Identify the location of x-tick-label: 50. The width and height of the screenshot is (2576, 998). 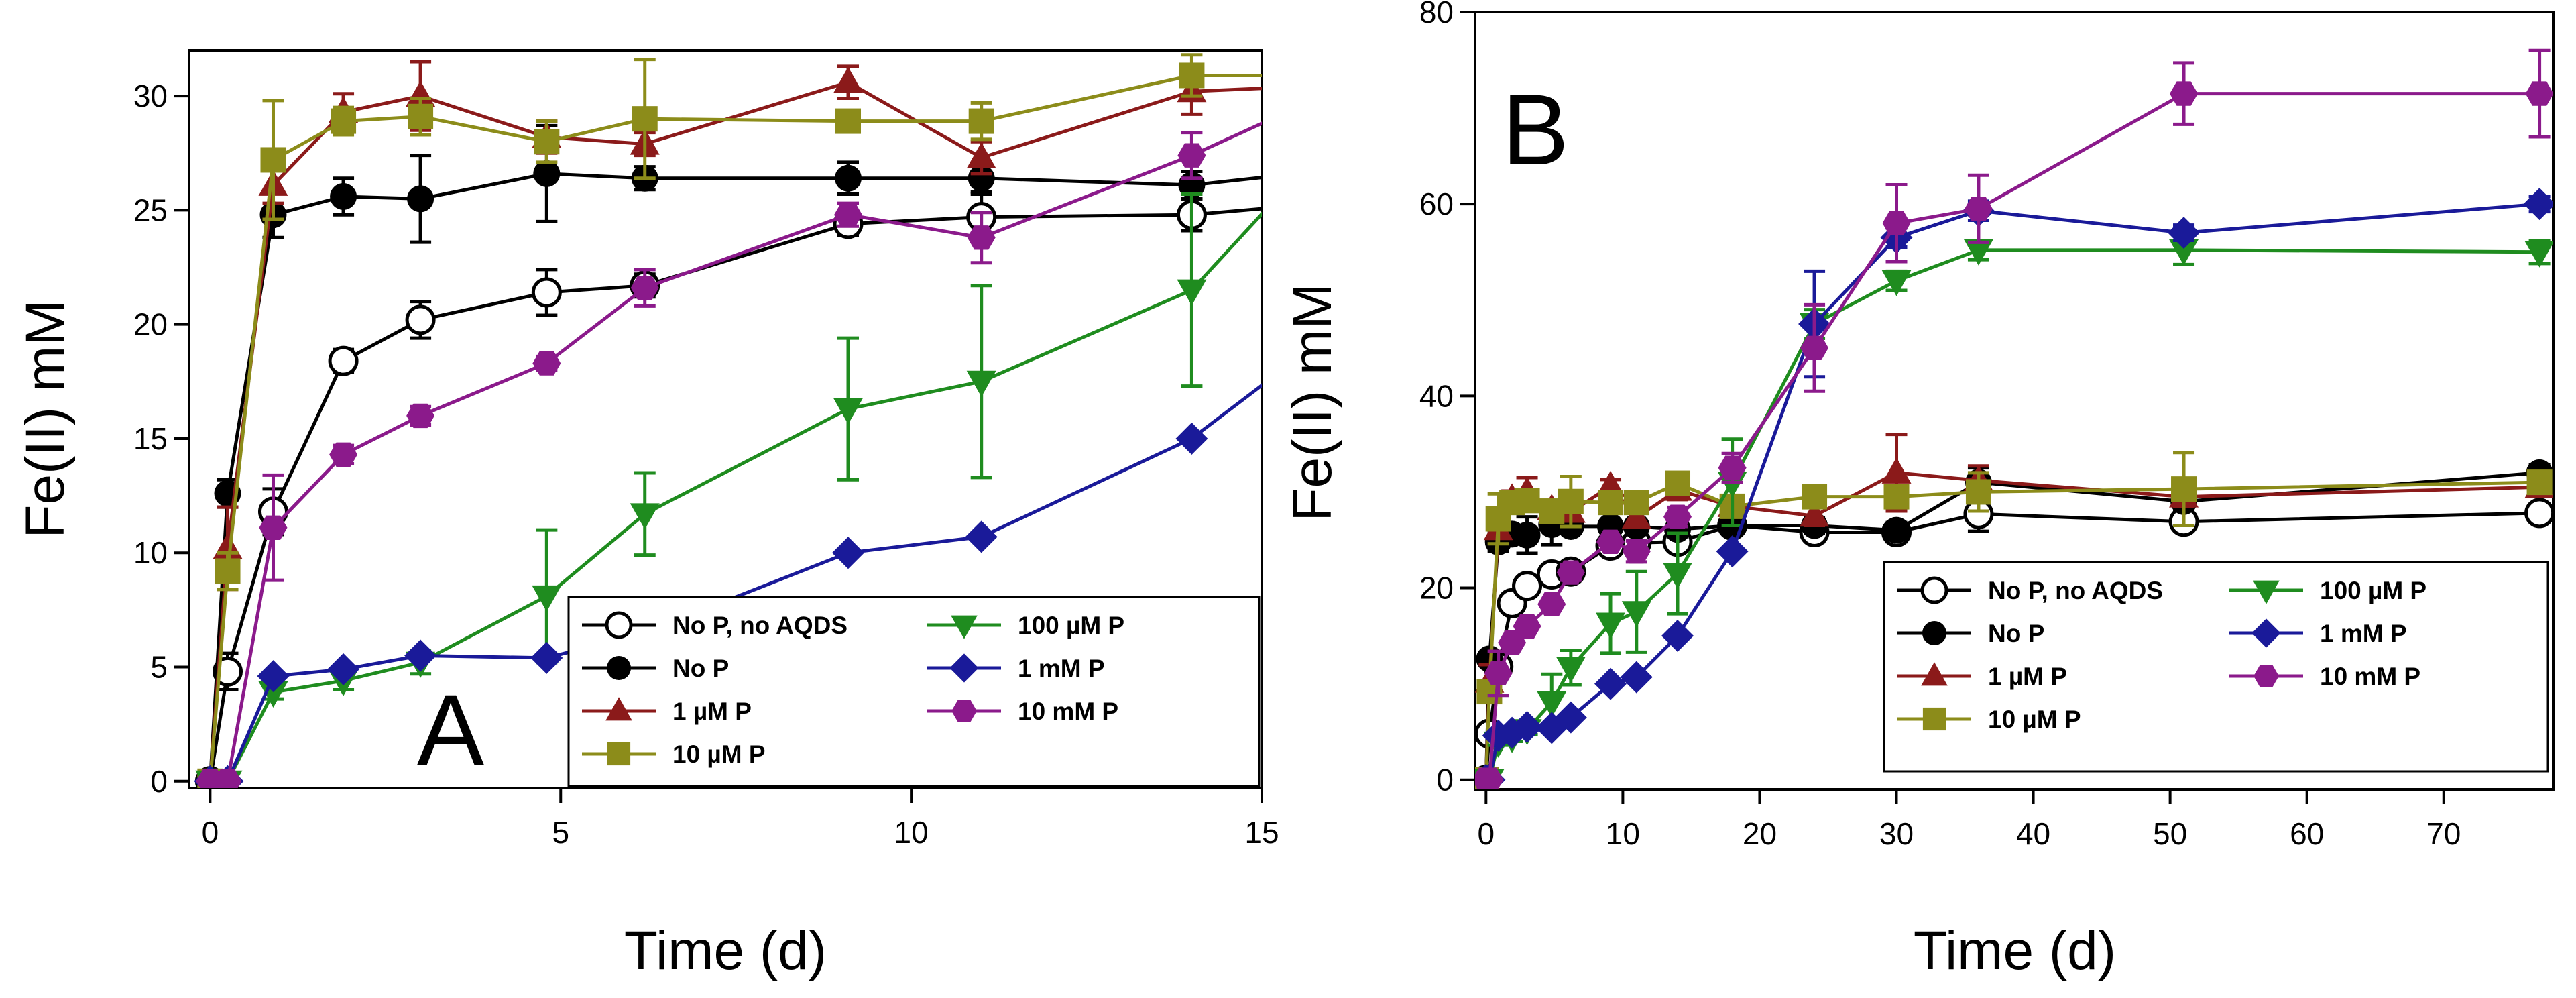
(2170, 833).